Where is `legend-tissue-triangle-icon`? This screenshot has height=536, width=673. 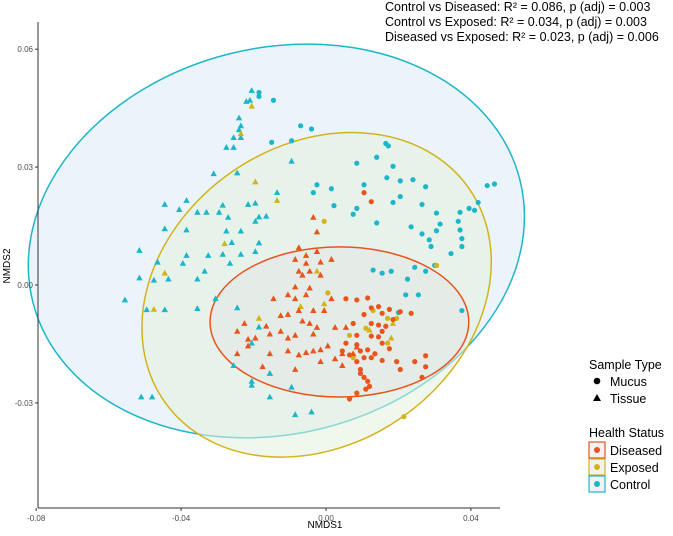 legend-tissue-triangle-icon is located at coordinates (597, 397).